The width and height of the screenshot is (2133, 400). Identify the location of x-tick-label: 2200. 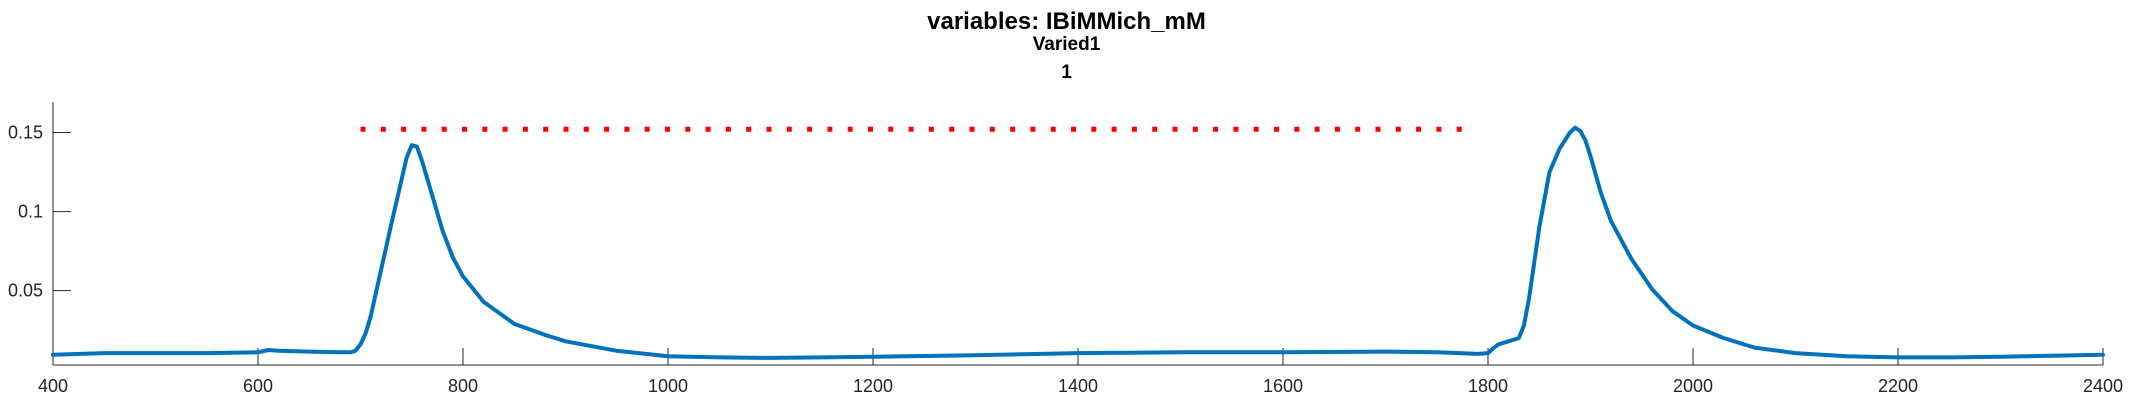
(1898, 386).